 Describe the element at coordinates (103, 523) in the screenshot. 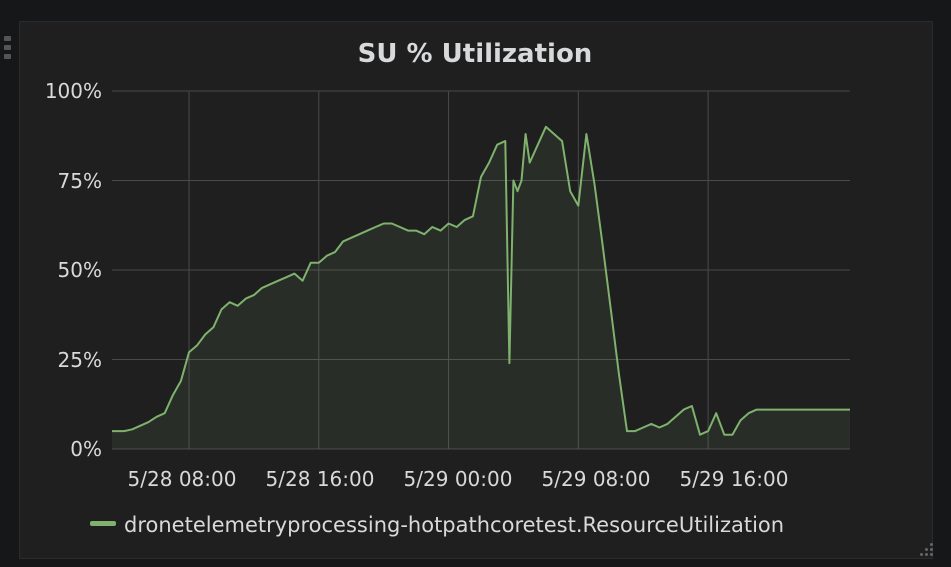

I see `legend-swatch` at that location.